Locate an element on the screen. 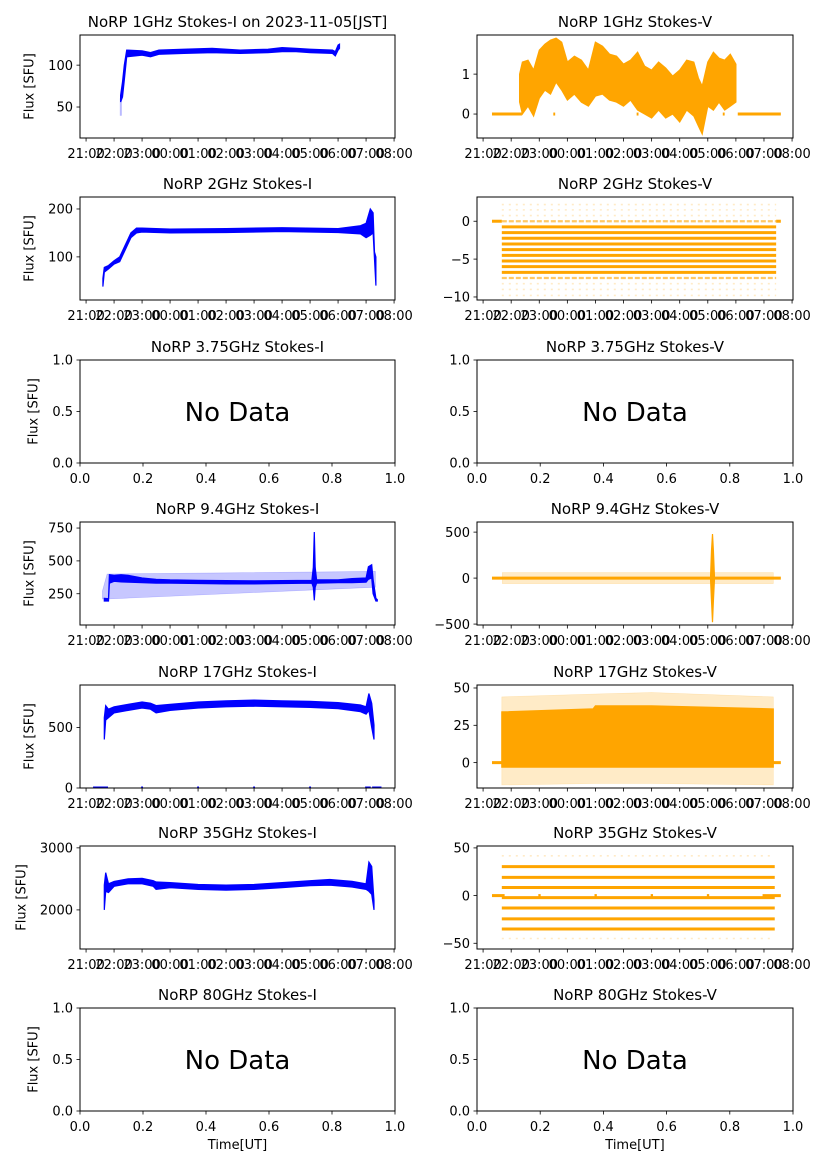 The height and width of the screenshot is (1169, 827). plot-title: NoRP 17GHz Stokes-V is located at coordinates (635, 672).